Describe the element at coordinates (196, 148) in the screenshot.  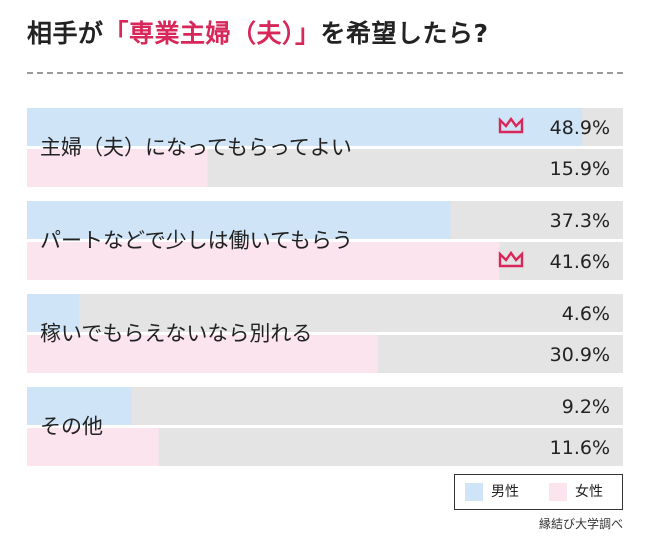
I see `category-label-1: 主婦（夫）になってもらってよい` at that location.